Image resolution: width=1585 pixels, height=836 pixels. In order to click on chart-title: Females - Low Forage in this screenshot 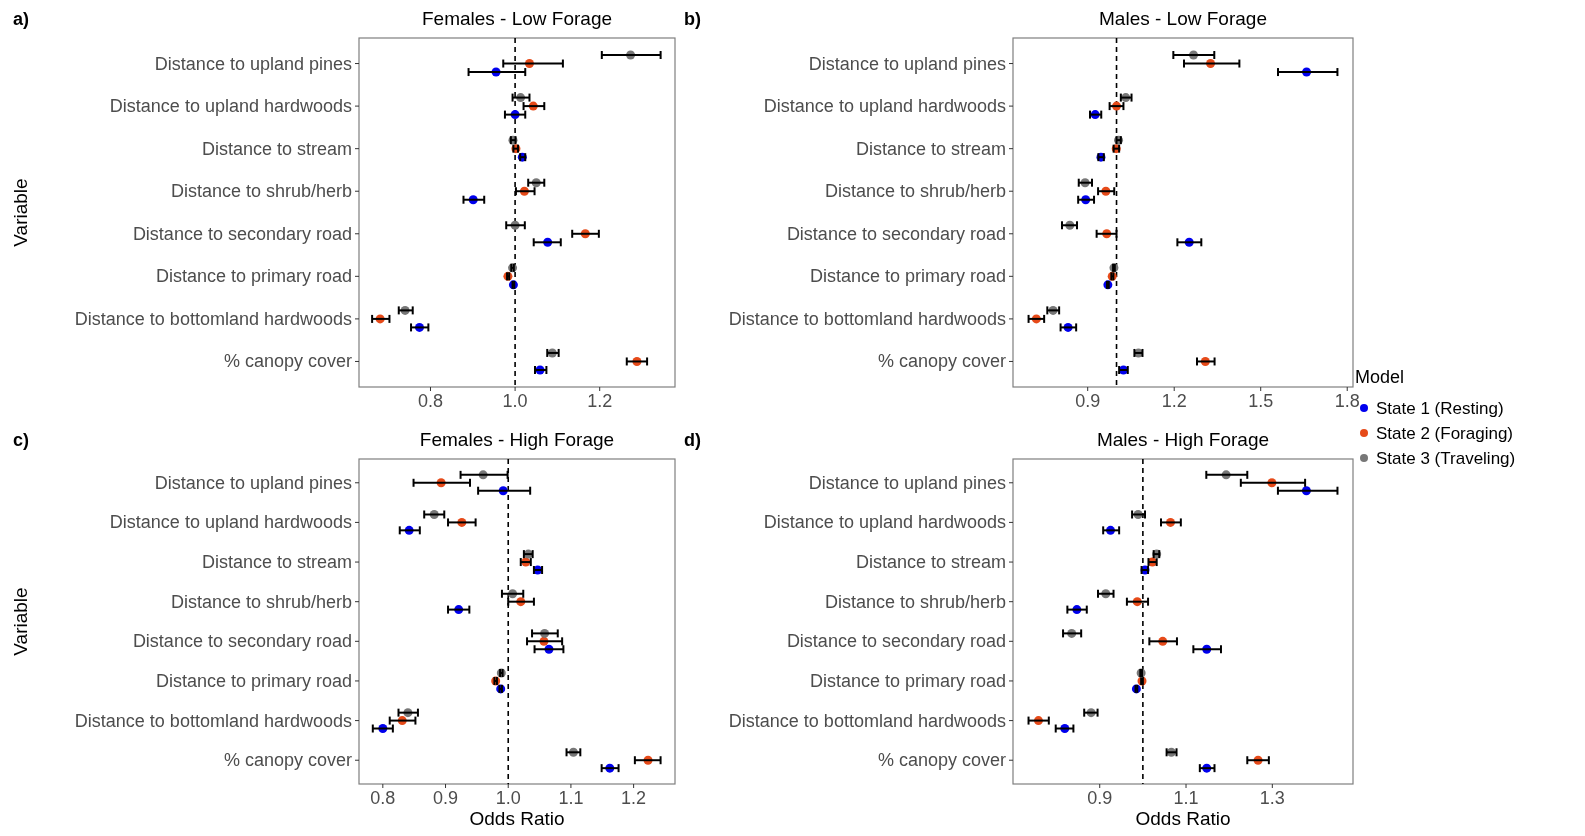, I will do `click(517, 18)`.